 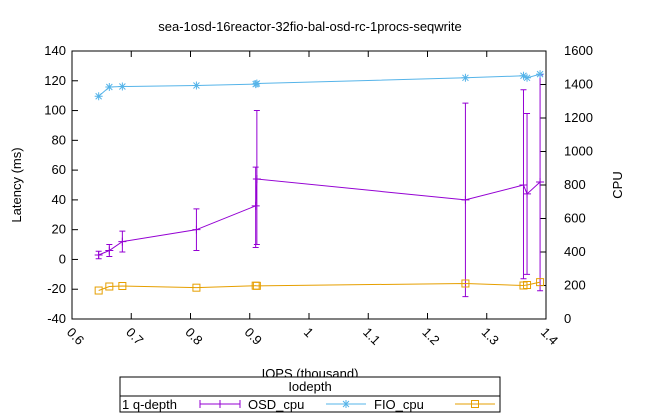 What do you see at coordinates (55, 80) in the screenshot?
I see `y-tick-label: 120` at bounding box center [55, 80].